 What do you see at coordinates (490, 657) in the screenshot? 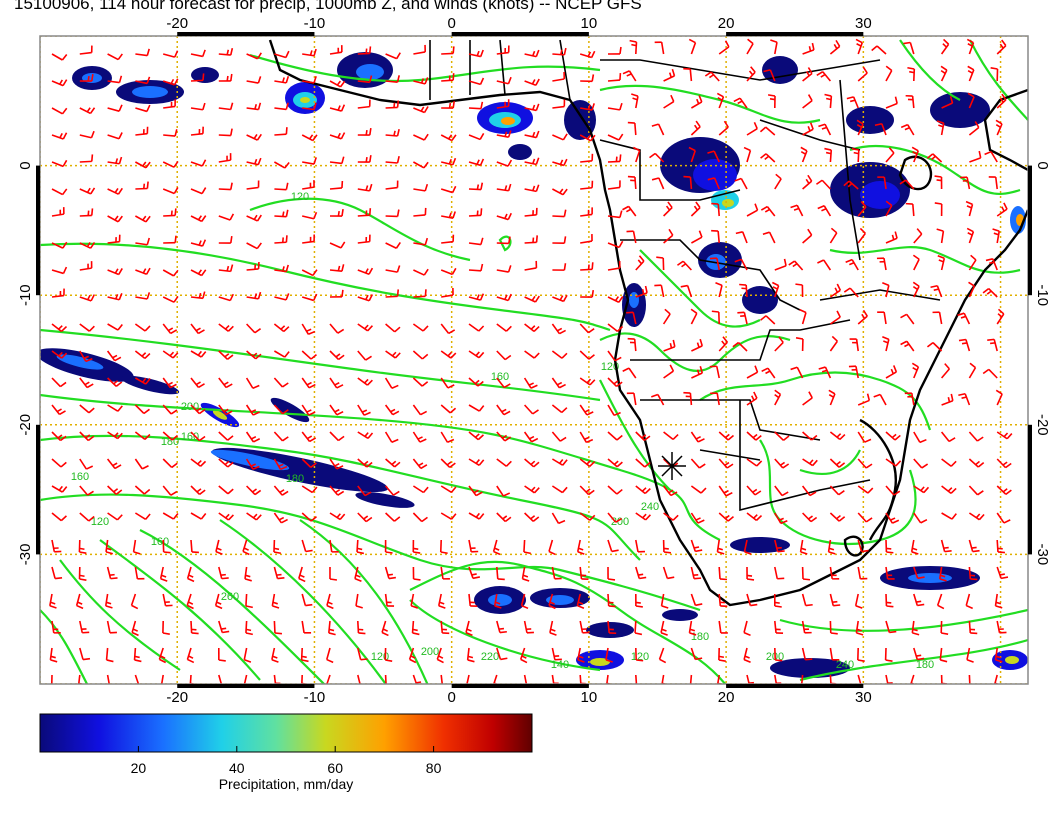
I see `contour-label: 220` at bounding box center [490, 657].